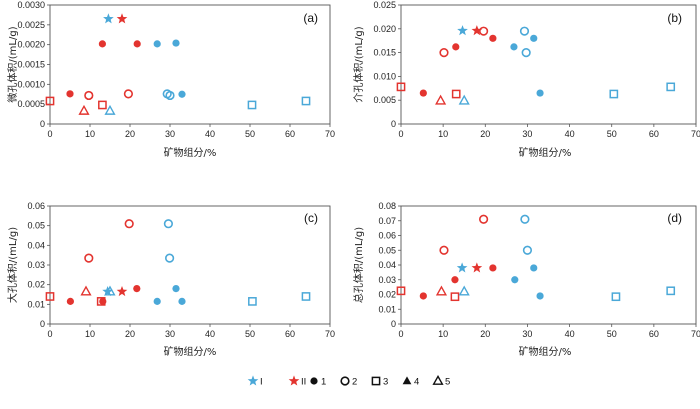 The width and height of the screenshot is (700, 409). Describe the element at coordinates (387, 295) in the screenshot. I see `y-tick-label: 0.02` at that location.